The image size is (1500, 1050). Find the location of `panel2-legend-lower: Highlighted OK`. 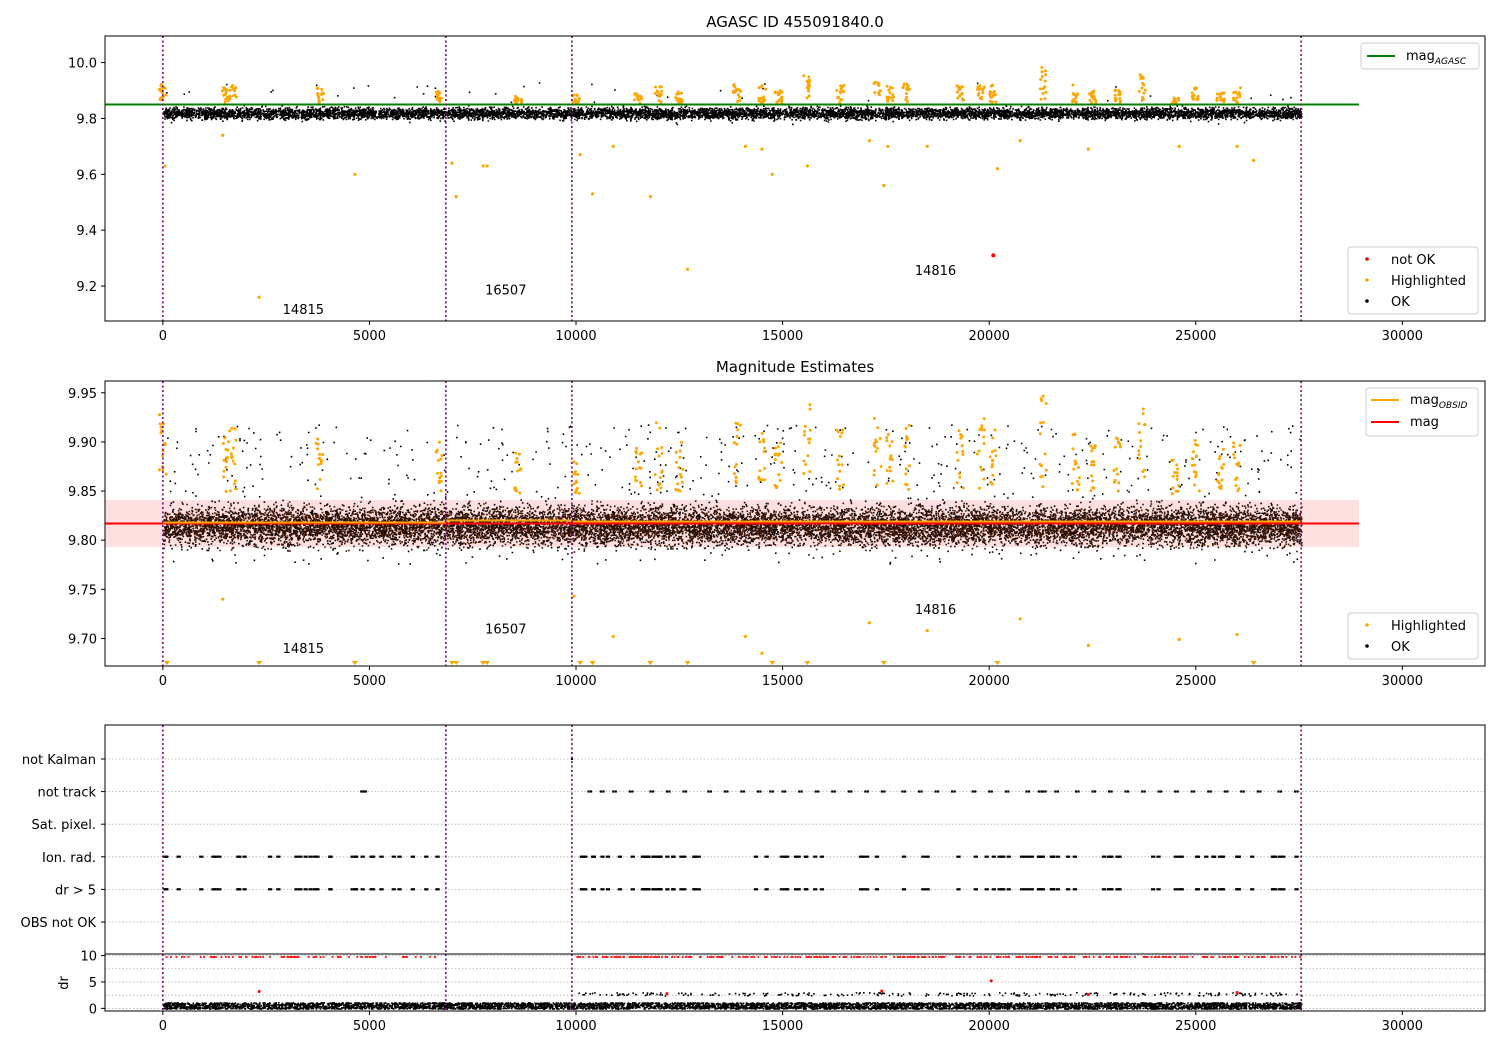

panel2-legend-lower: Highlighted OK is located at coordinates (1413, 636).